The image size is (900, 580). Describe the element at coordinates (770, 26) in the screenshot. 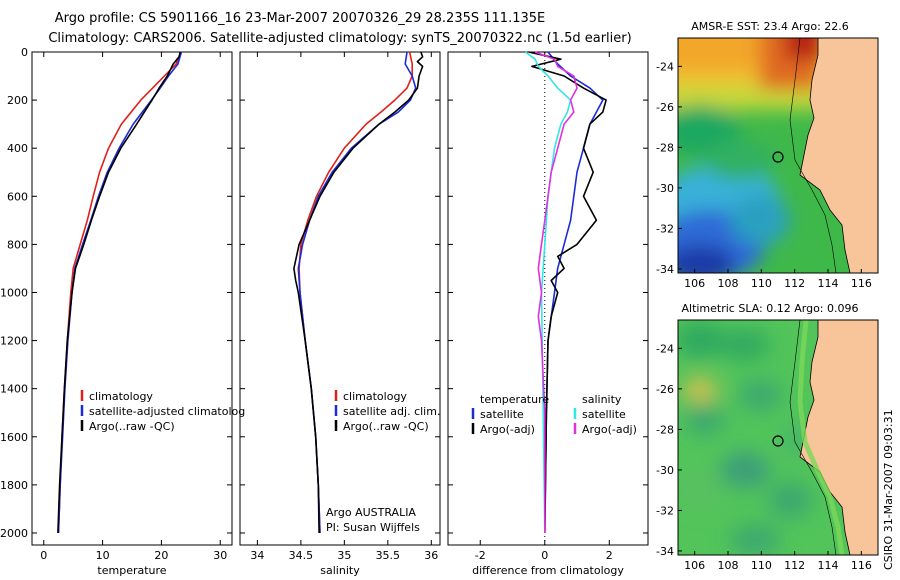

I see `sst-map-title: AMSR-E SST: 23.4 Argo: 22.6` at that location.